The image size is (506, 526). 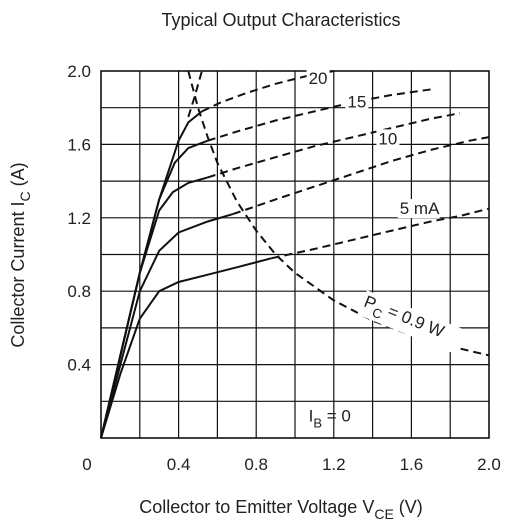 I want to click on y-tick-label: 0.8, so click(x=79, y=291).